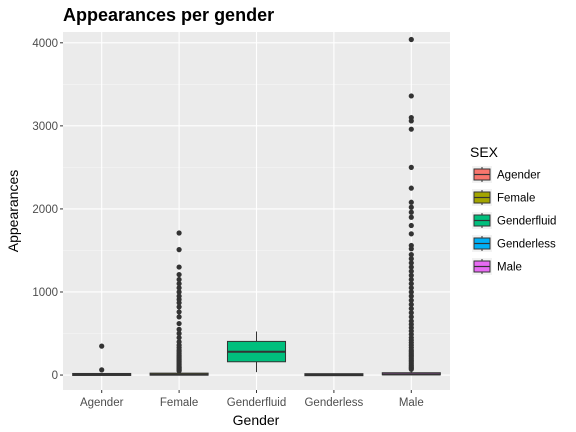  I want to click on x-axis: Agender Female Genderfluid Genderless Male, so click(252, 399).